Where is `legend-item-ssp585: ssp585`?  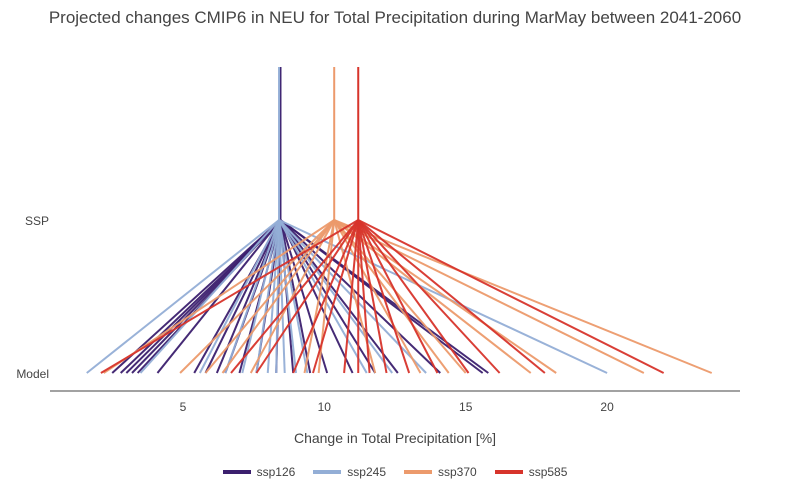
legend-item-ssp585: ssp585 is located at coordinates (531, 472).